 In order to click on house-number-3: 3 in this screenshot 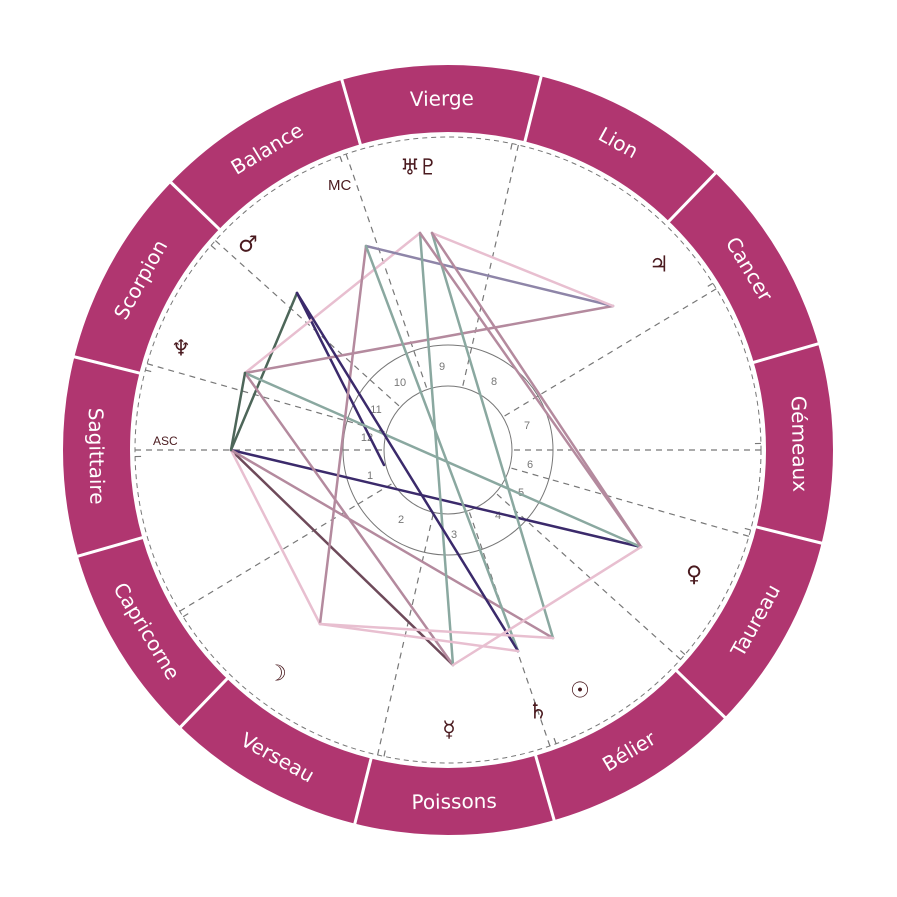, I will do `click(454, 535)`.